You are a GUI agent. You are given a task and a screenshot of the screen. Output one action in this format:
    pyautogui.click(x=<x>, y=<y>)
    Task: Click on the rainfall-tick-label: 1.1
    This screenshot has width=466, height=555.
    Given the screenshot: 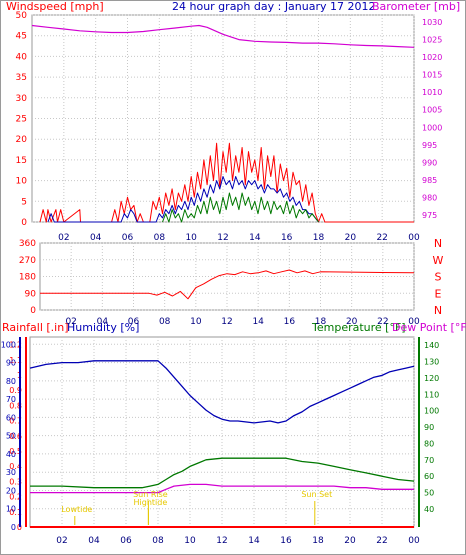 What is the action you would take?
    pyautogui.click(x=15, y=360)
    